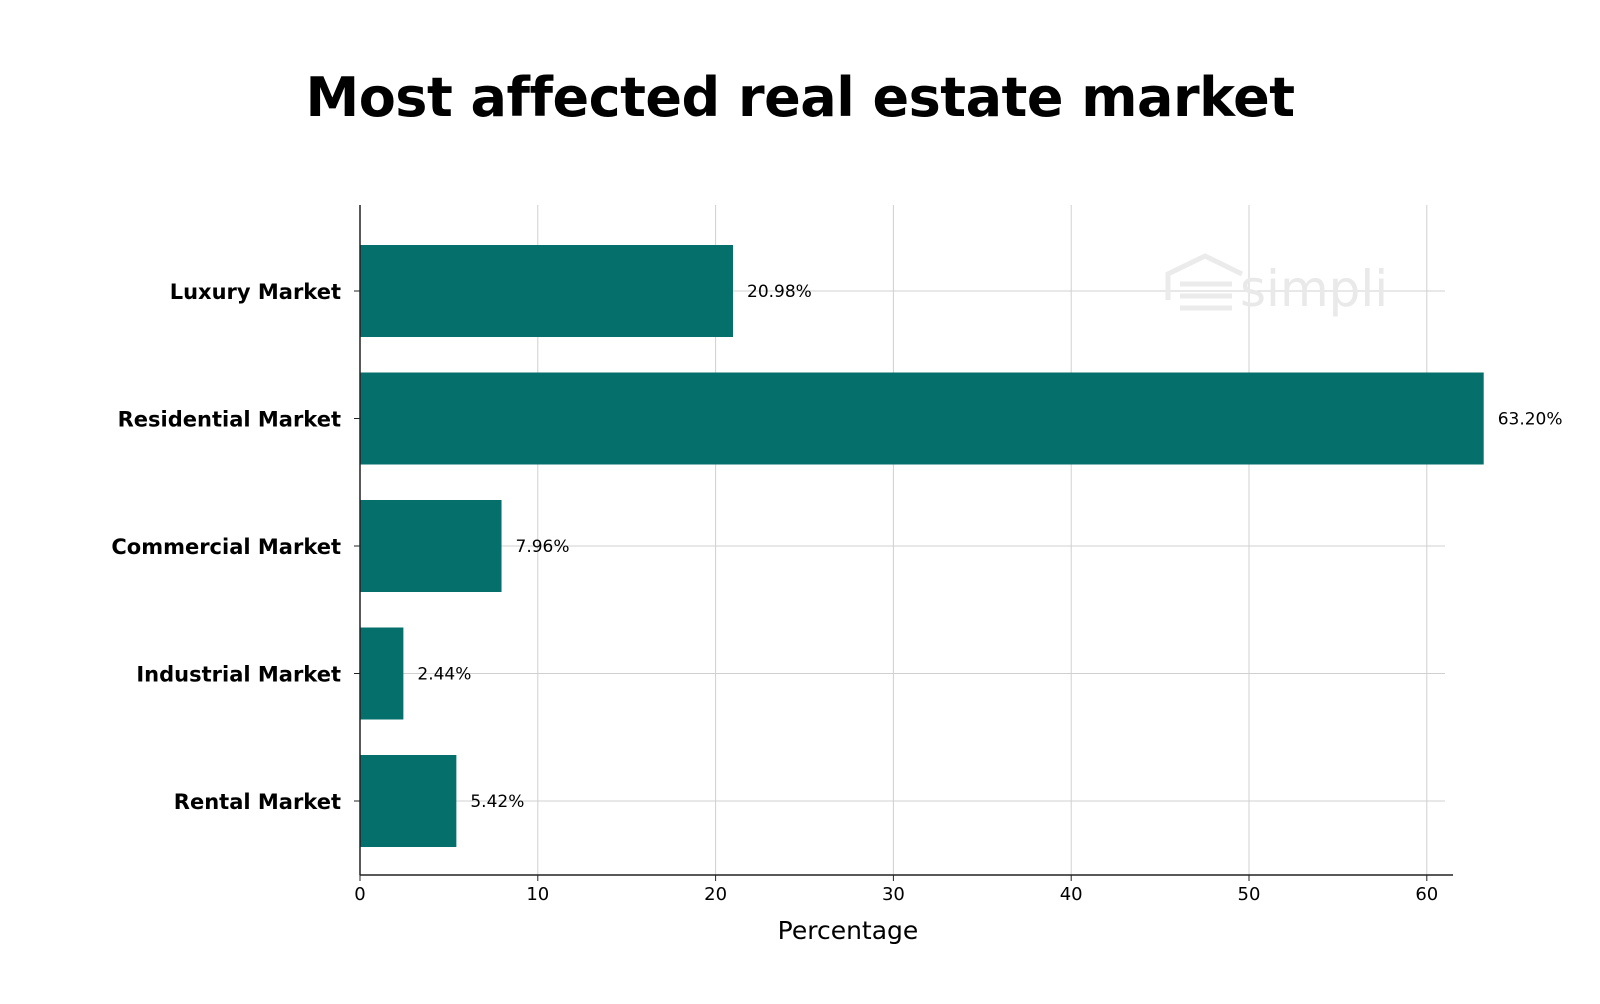 Image resolution: width=1600 pixels, height=1004 pixels. I want to click on value-label: 7.96%, so click(543, 547).